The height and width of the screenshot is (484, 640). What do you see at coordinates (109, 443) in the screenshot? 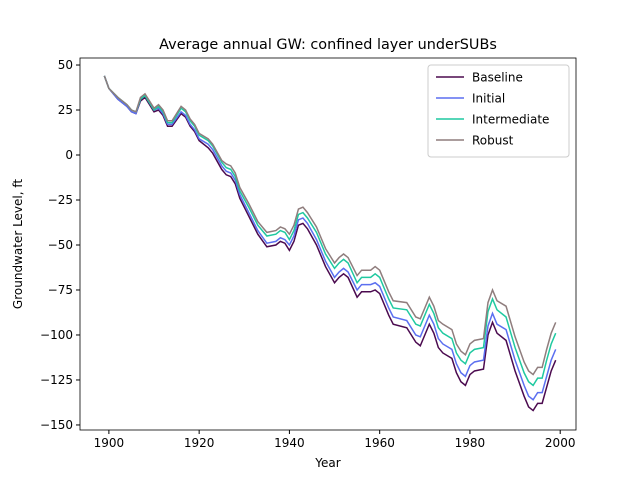
I see `x-tick-label: 1900` at bounding box center [109, 443].